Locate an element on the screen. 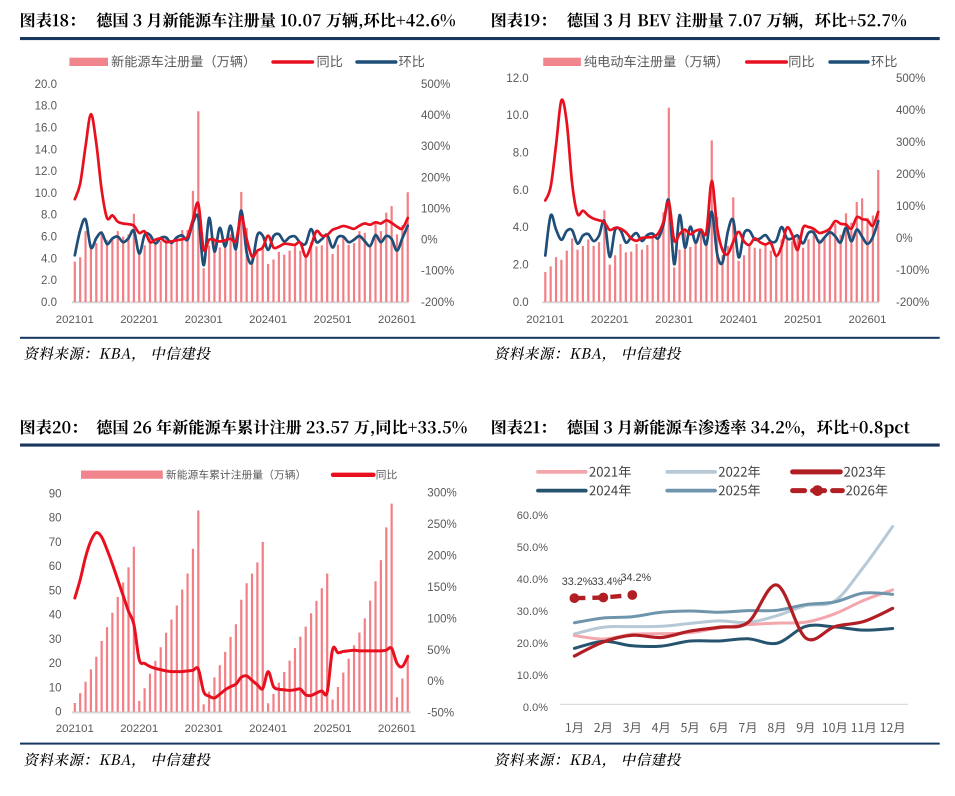 The width and height of the screenshot is (955, 796). svg-text: 20 is located at coordinates (55, 664).